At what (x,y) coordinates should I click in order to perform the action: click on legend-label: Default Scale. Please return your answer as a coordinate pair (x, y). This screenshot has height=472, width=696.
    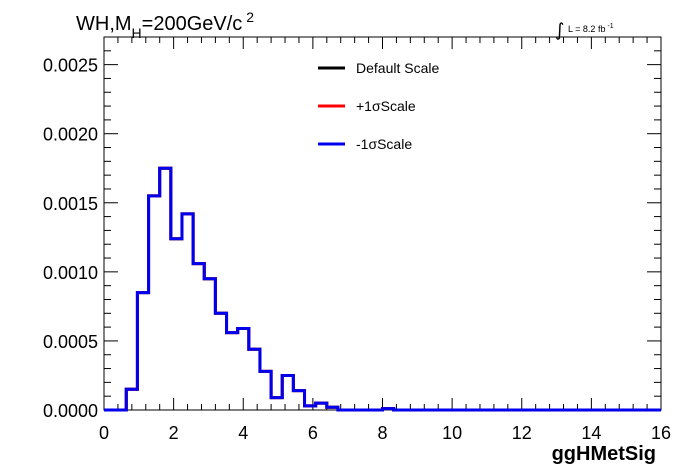
    Looking at the image, I should click on (397, 68).